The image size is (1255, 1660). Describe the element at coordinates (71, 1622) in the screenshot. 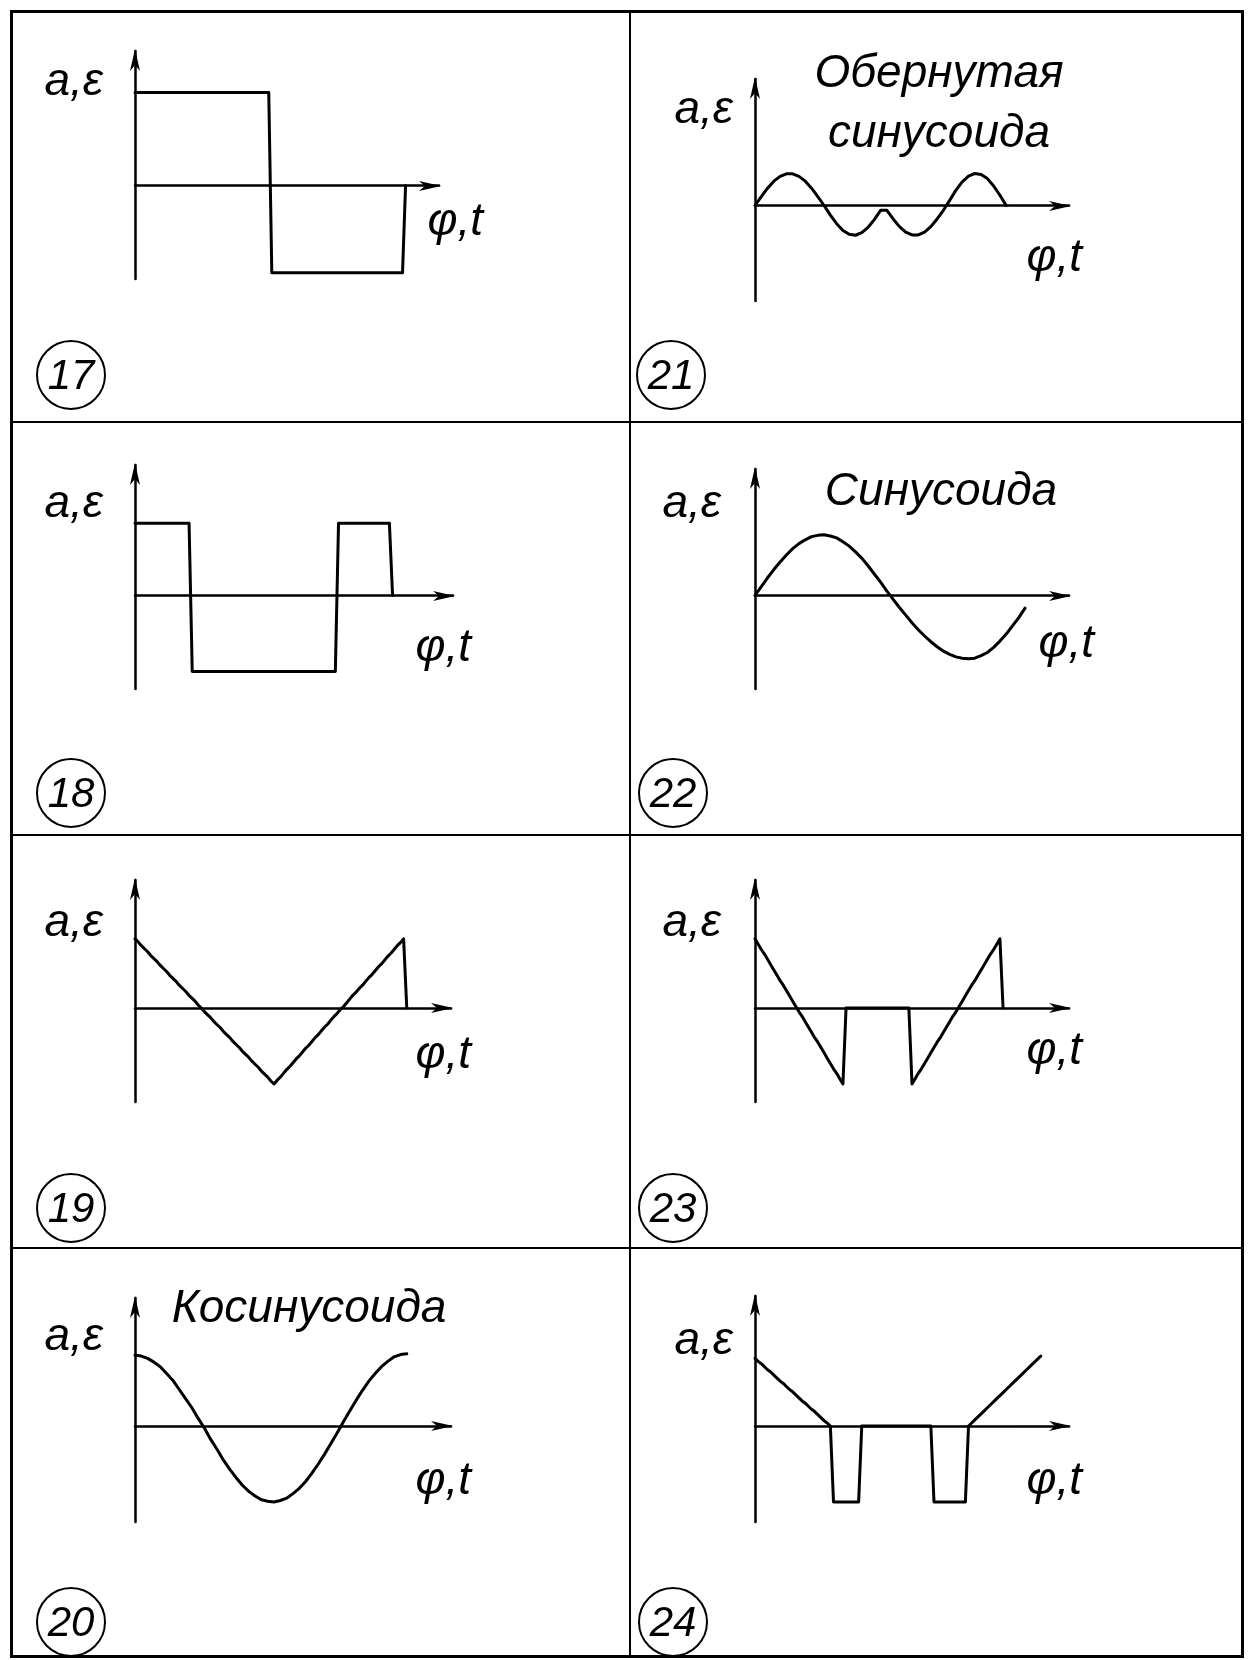

I see `text: 20` at that location.